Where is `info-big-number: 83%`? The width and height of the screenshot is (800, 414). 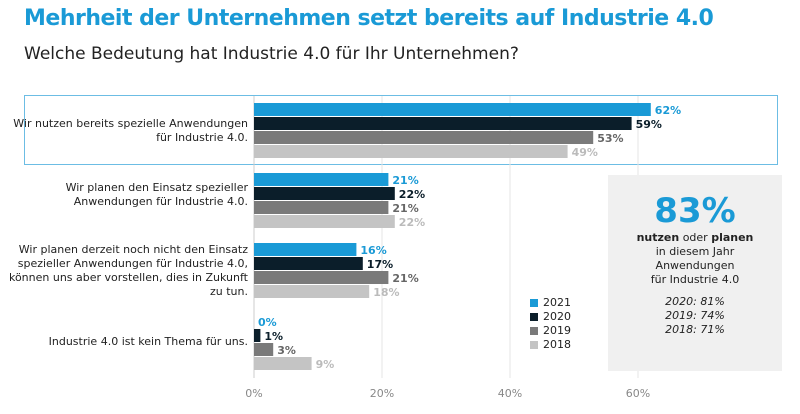 info-big-number: 83% is located at coordinates (695, 211).